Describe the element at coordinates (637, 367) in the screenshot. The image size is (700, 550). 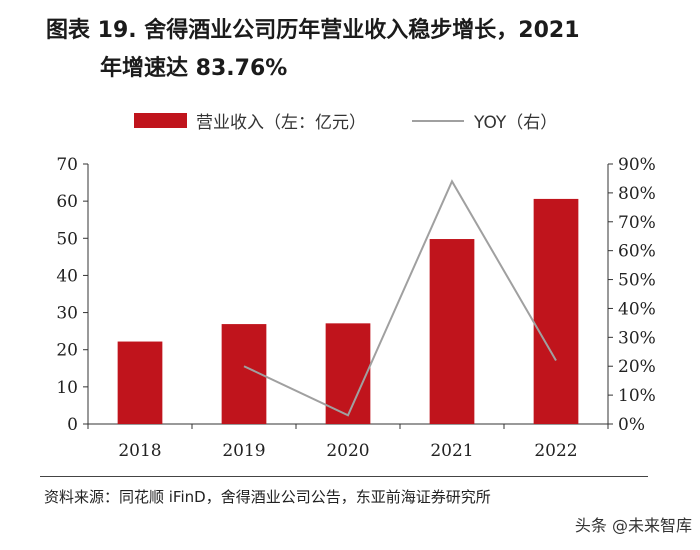
I see `y-right-tick-label: 20%` at that location.